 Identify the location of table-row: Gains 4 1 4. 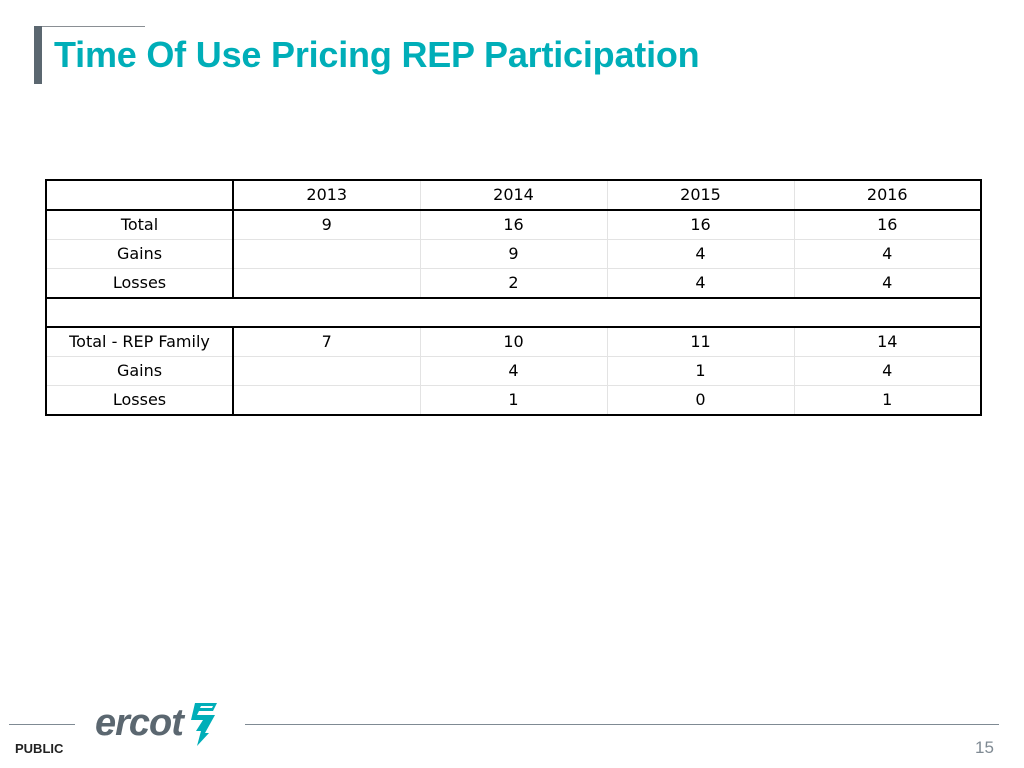
(513, 371).